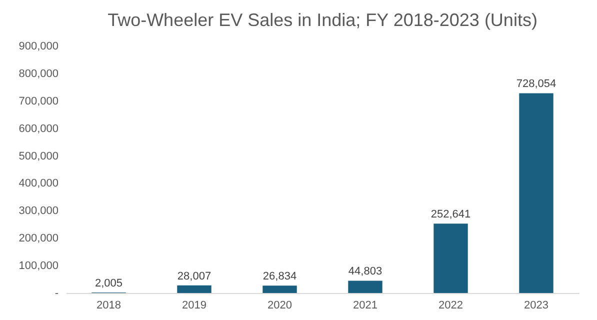 This screenshot has height=320, width=597. I want to click on x-tick-label: 2022, so click(450, 306).